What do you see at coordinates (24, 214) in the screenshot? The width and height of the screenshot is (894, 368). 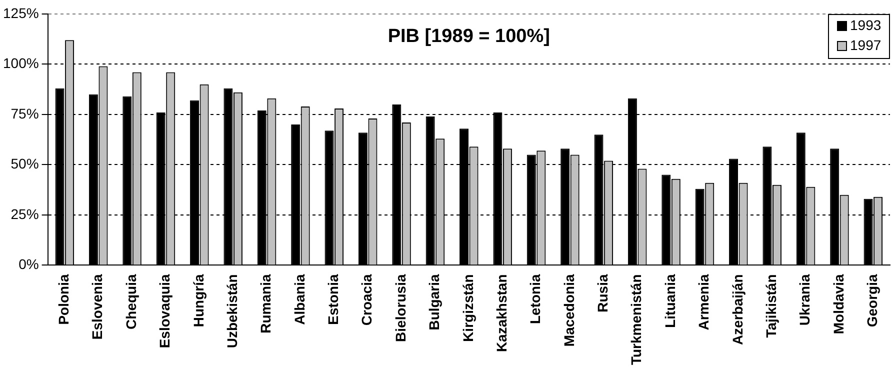 I see `y-tick-label: 25%` at bounding box center [24, 214].